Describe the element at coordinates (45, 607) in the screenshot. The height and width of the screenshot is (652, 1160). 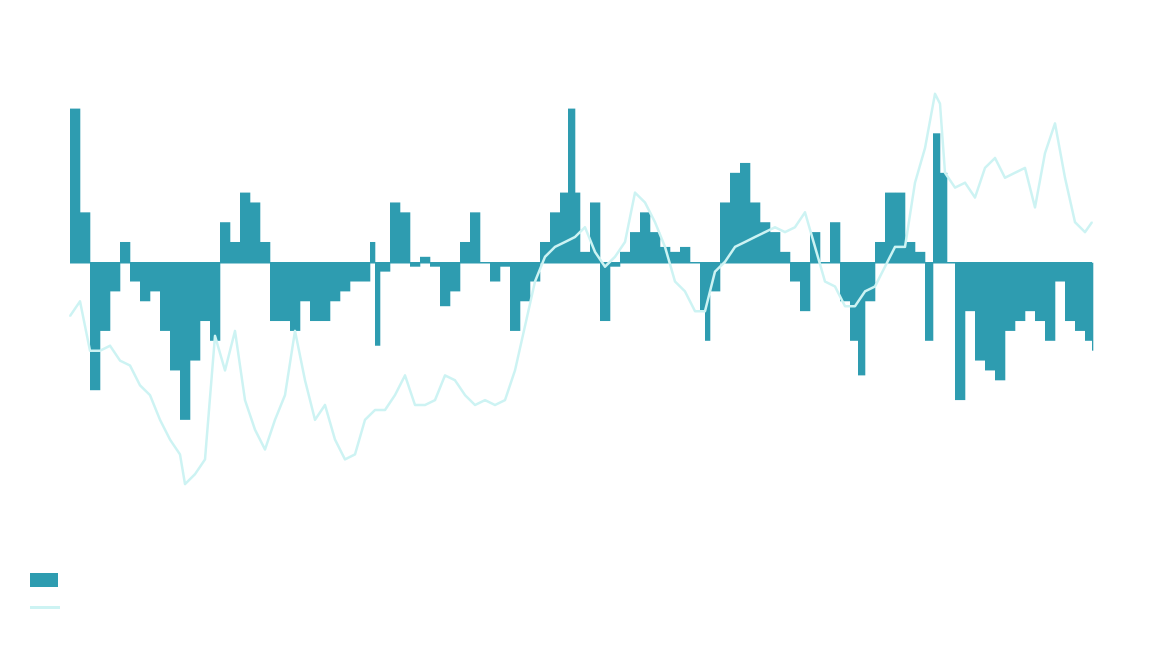
I see `legend-swatch-line` at that location.